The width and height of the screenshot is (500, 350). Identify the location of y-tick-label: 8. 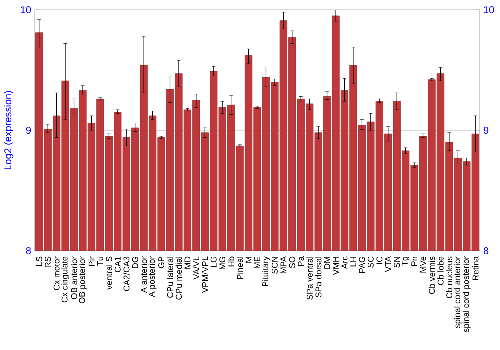
(29, 251).